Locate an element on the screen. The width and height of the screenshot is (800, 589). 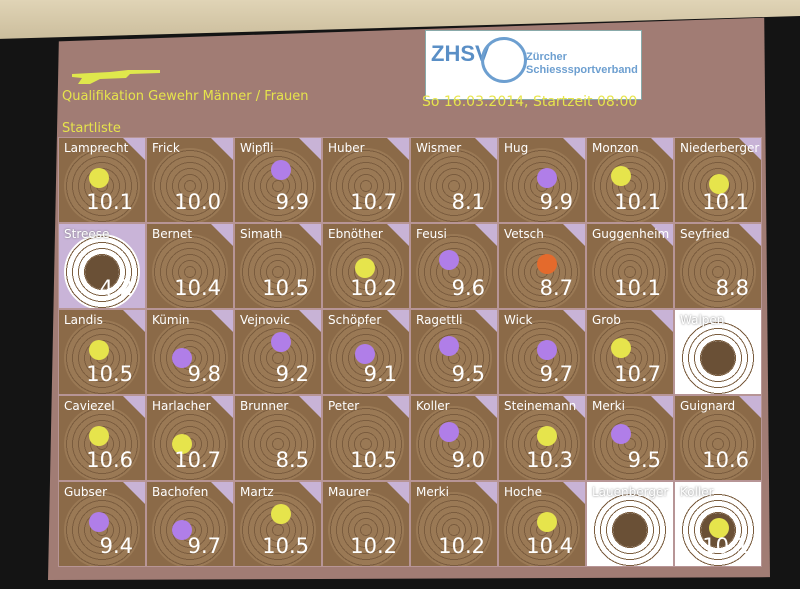
shooter-name: Simath is located at coordinates (261, 234).